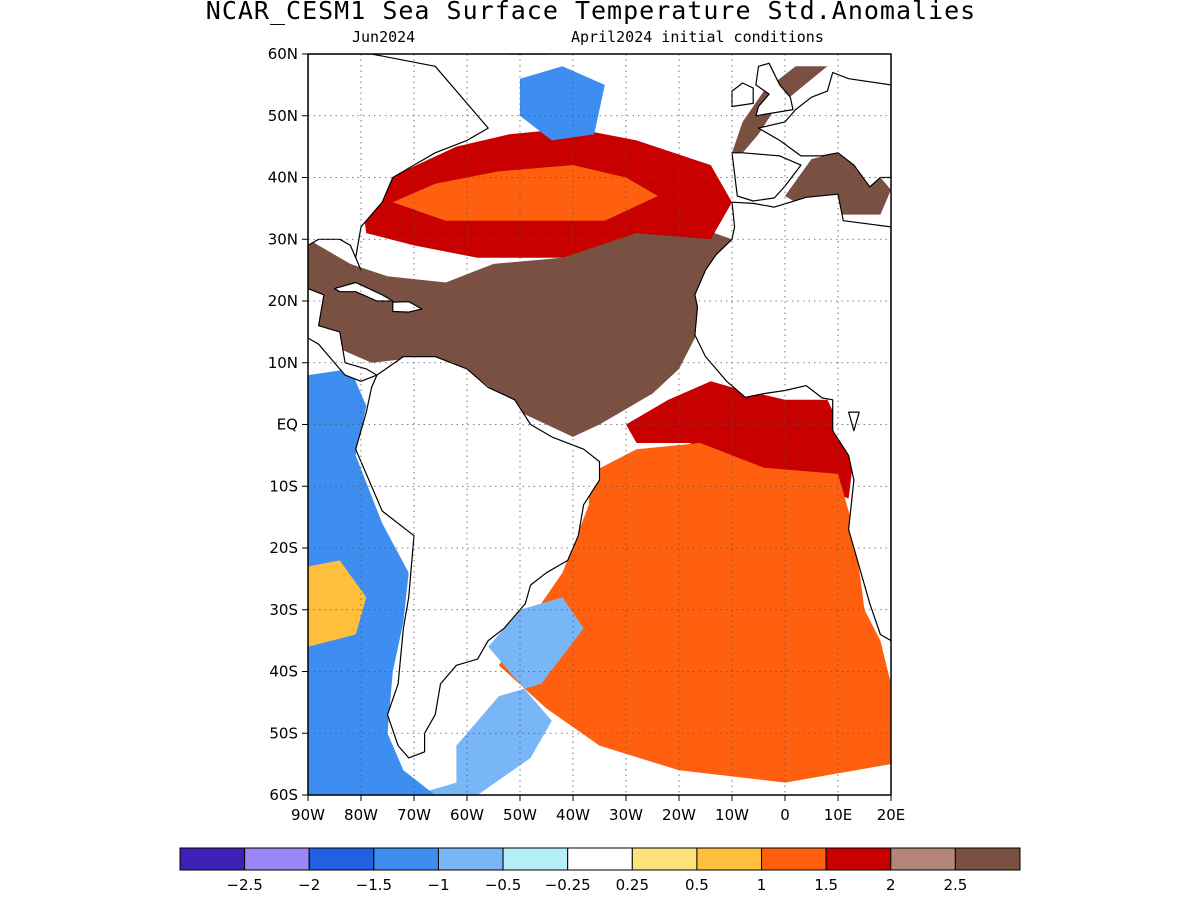  Describe the element at coordinates (525, 193) in the screenshot. I see `region-north-atlantic-warm-core` at that location.